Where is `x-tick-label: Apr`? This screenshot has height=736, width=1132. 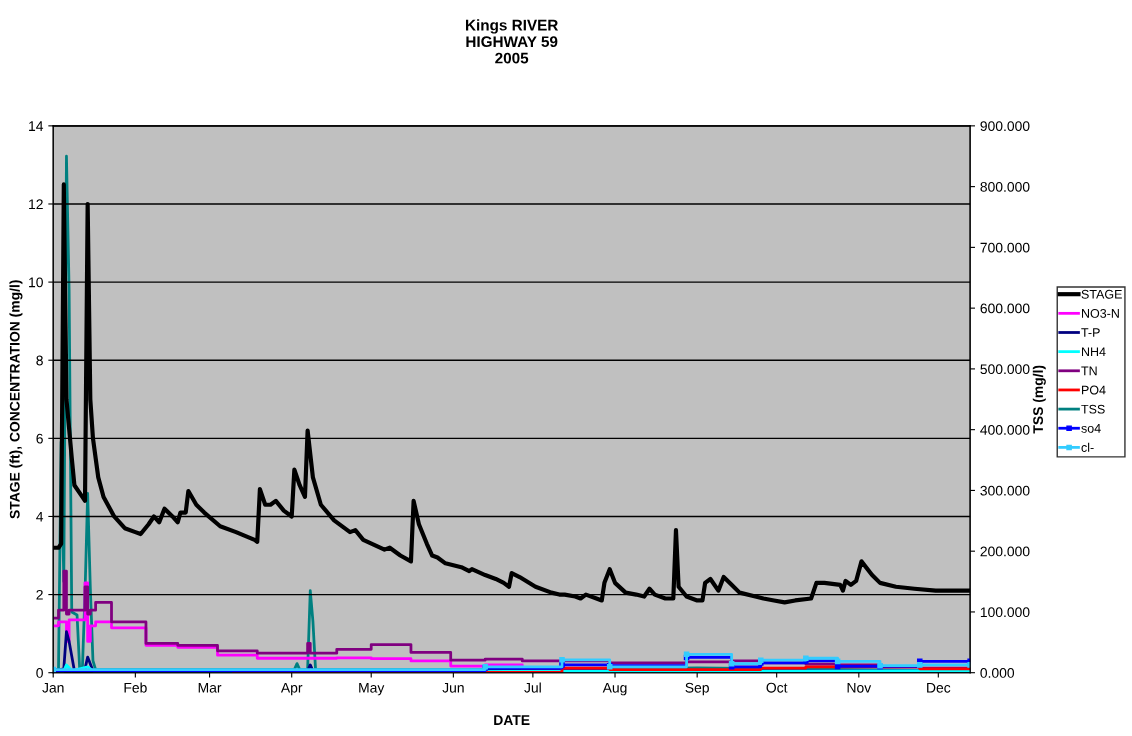
x-tick-label: Apr is located at coordinates (291, 689).